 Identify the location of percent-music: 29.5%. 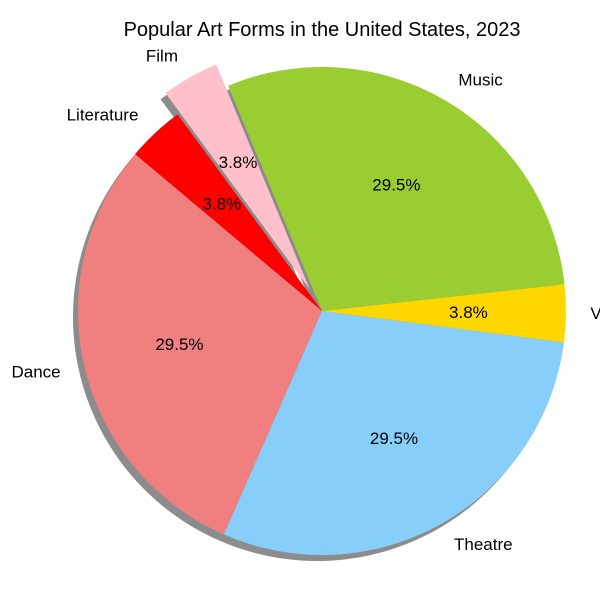
(396, 184).